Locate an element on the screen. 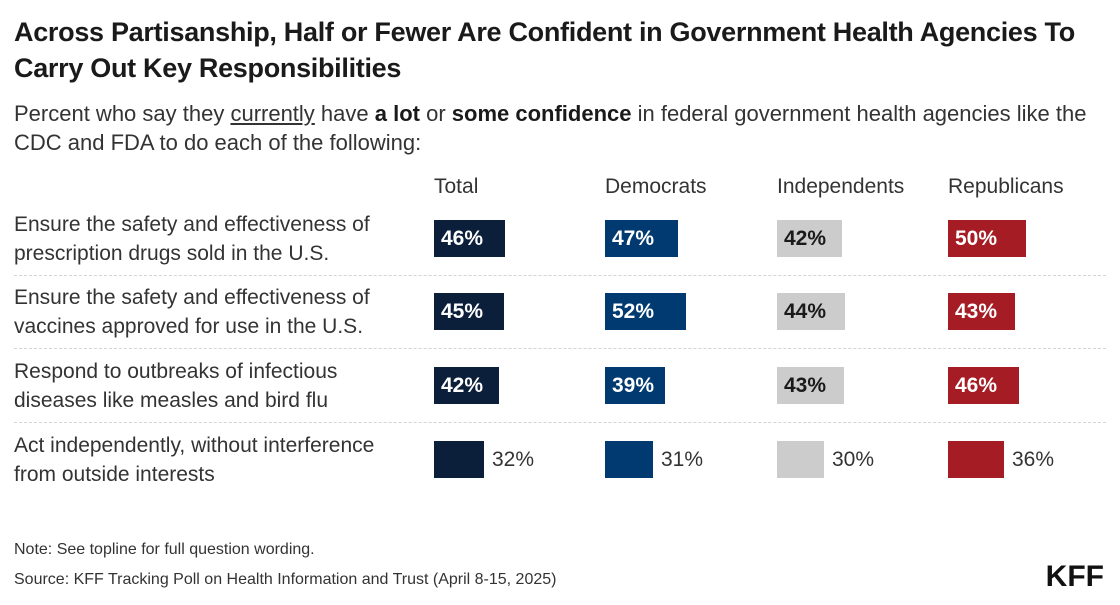  value-label-independents-3: 43% is located at coordinates (805, 385).